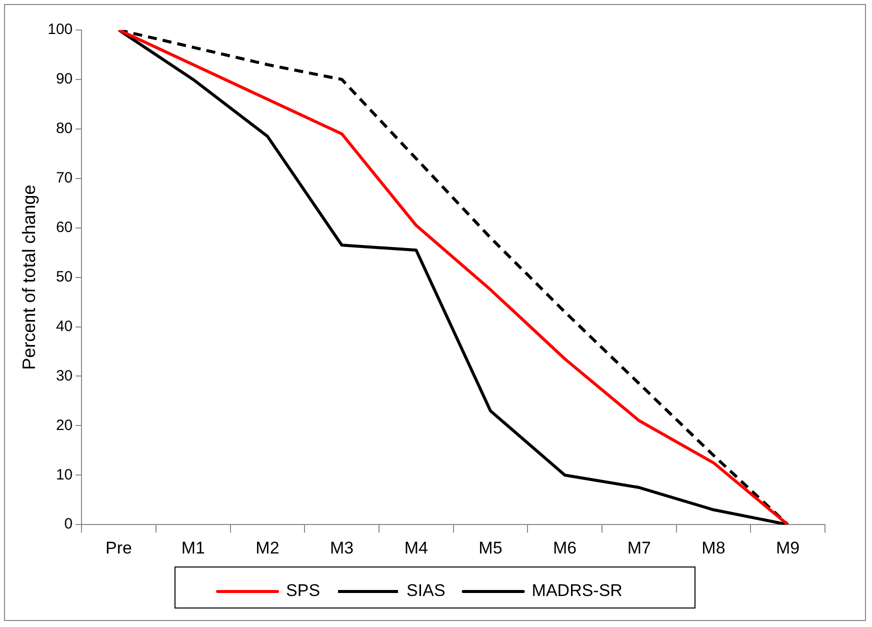  I want to click on y-tick-label: 30, so click(64, 375).